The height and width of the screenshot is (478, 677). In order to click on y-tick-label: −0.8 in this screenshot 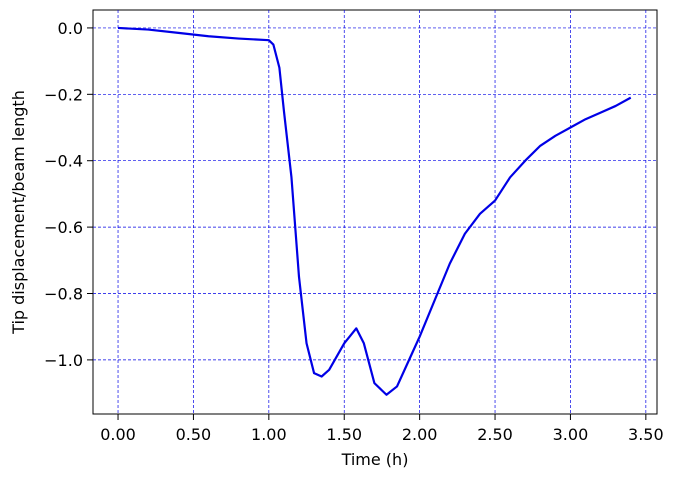, I will do `click(63, 293)`.